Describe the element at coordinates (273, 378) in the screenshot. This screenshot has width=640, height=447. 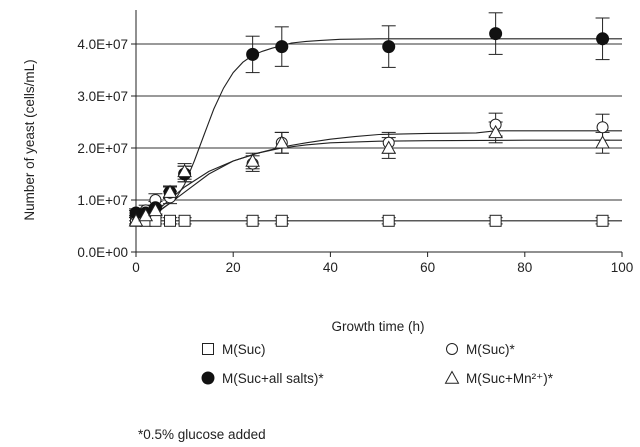
I see `legend-label: M(Suc+all salts)*` at that location.